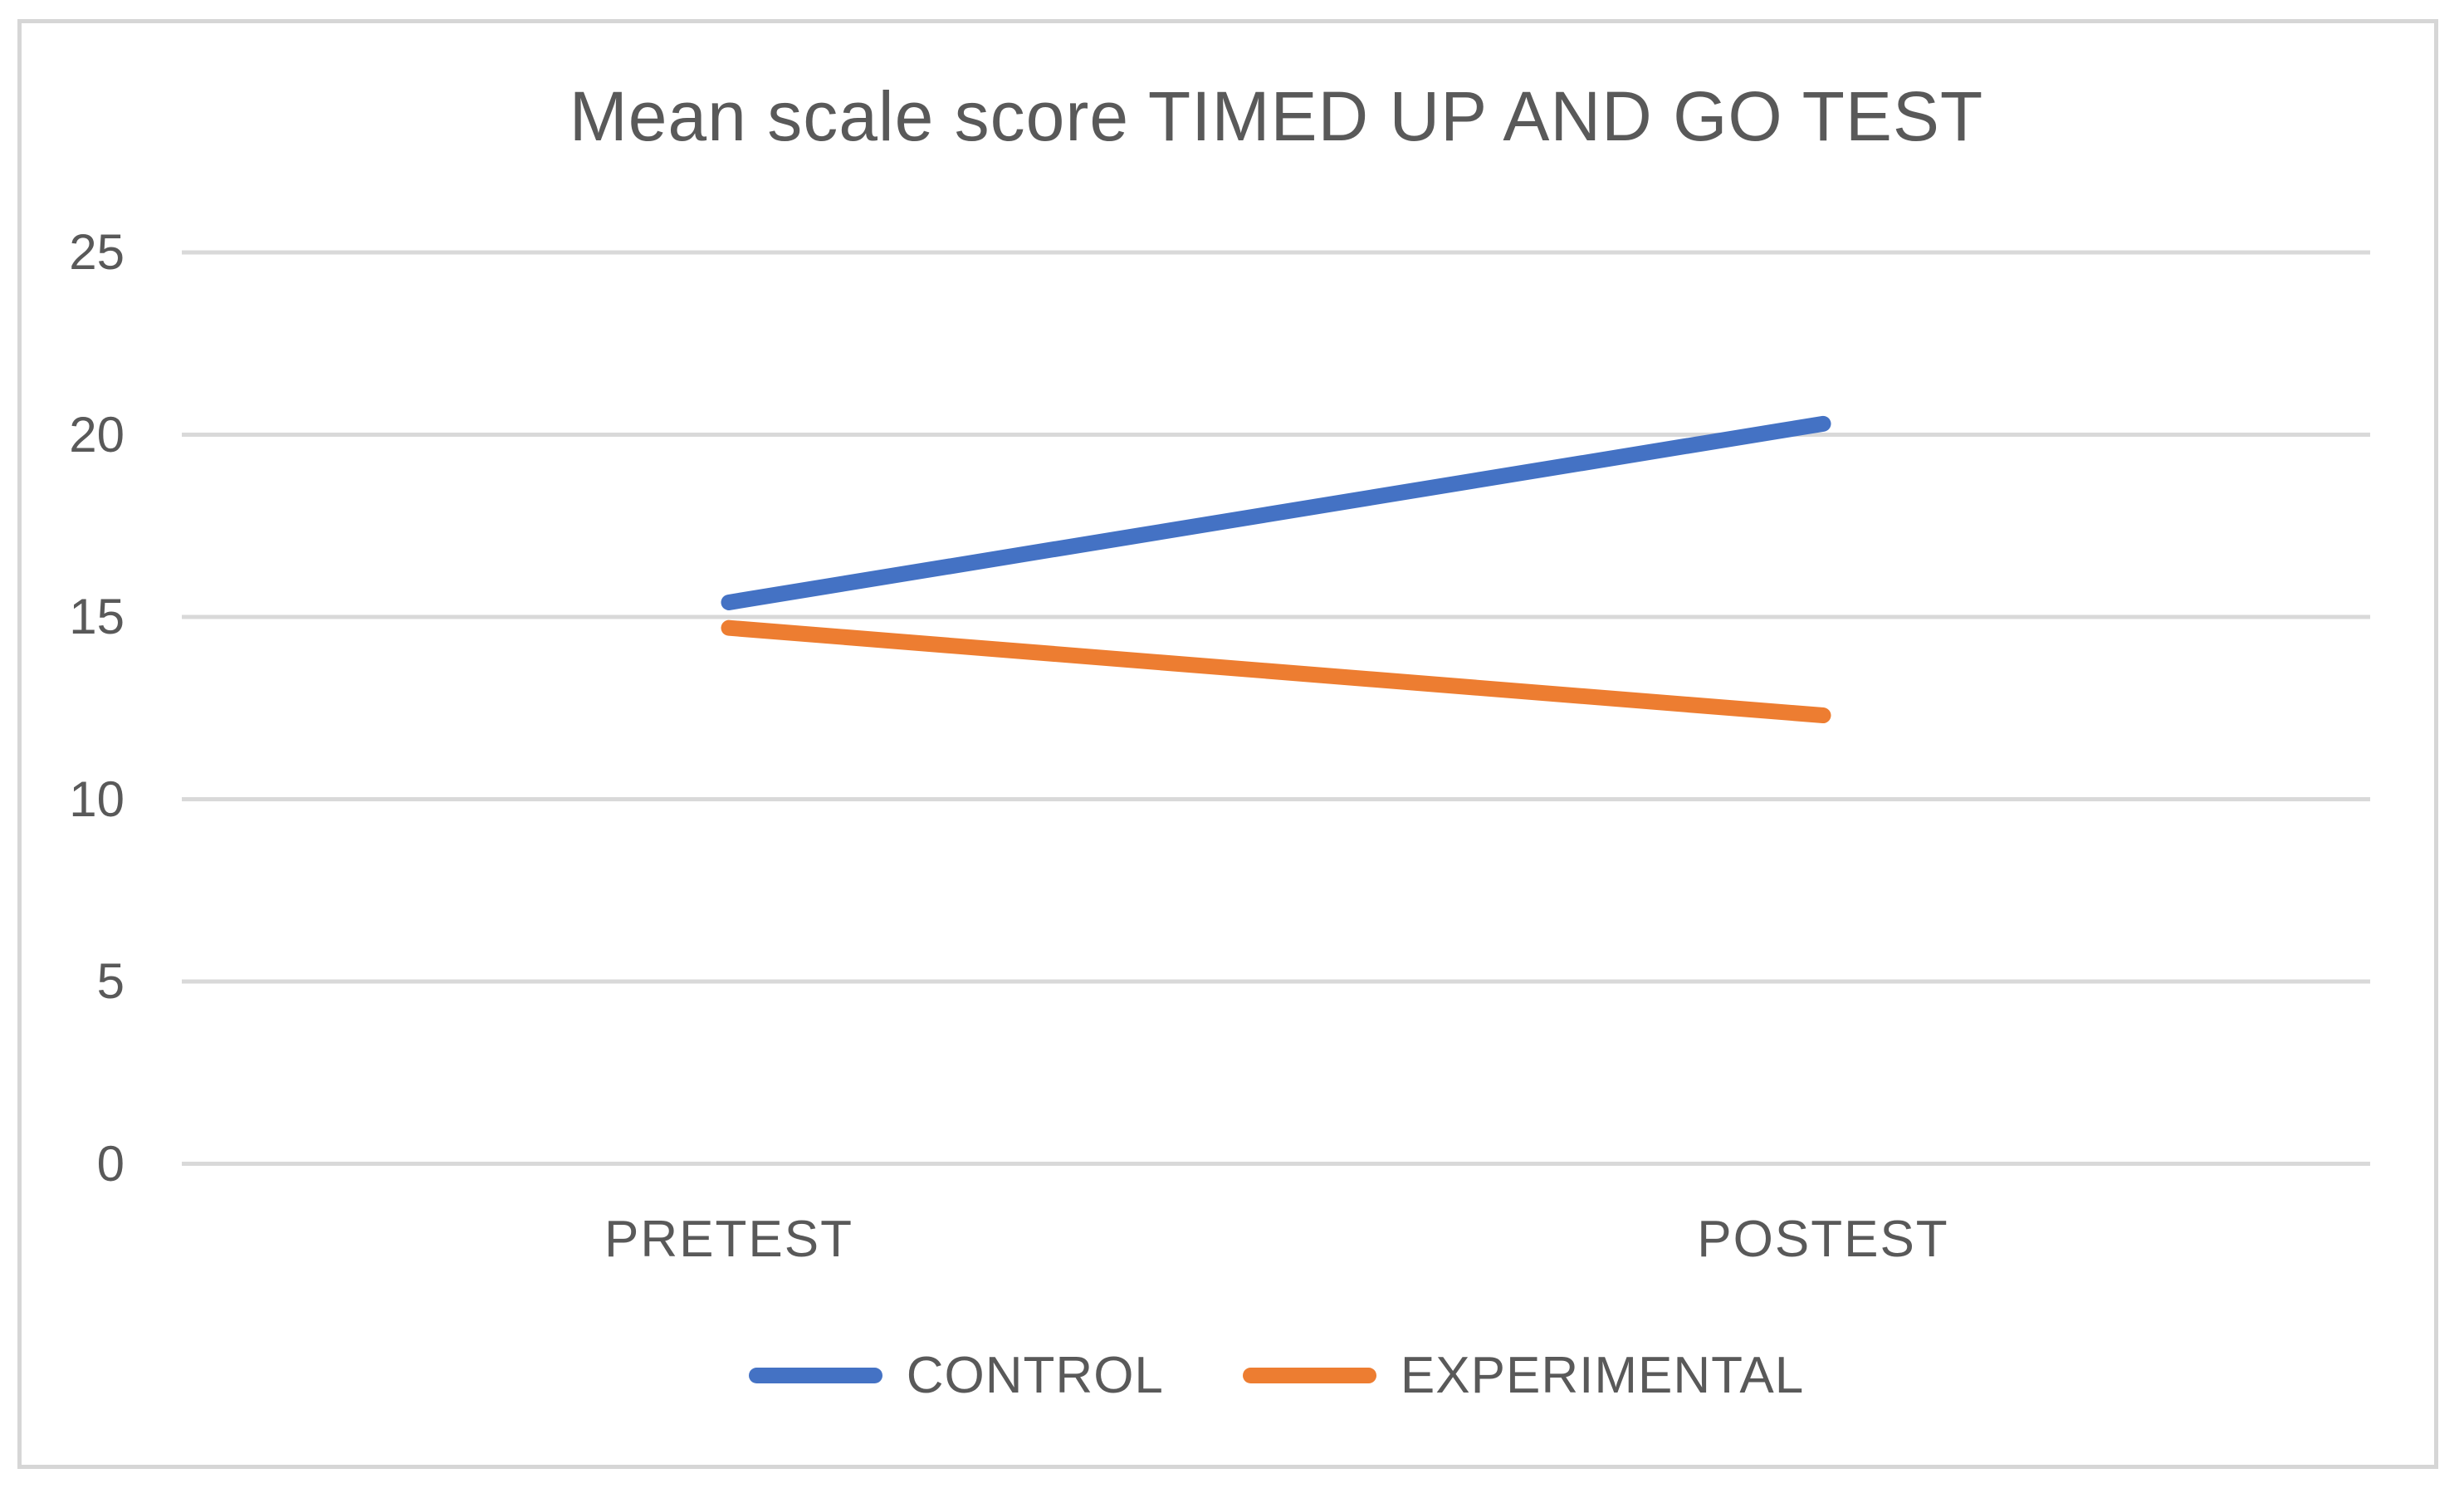 The image size is (2464, 1493). Describe the element at coordinates (1276, 116) in the screenshot. I see `chart-title: Mean scale score TIMED UP AND GO TEST` at that location.